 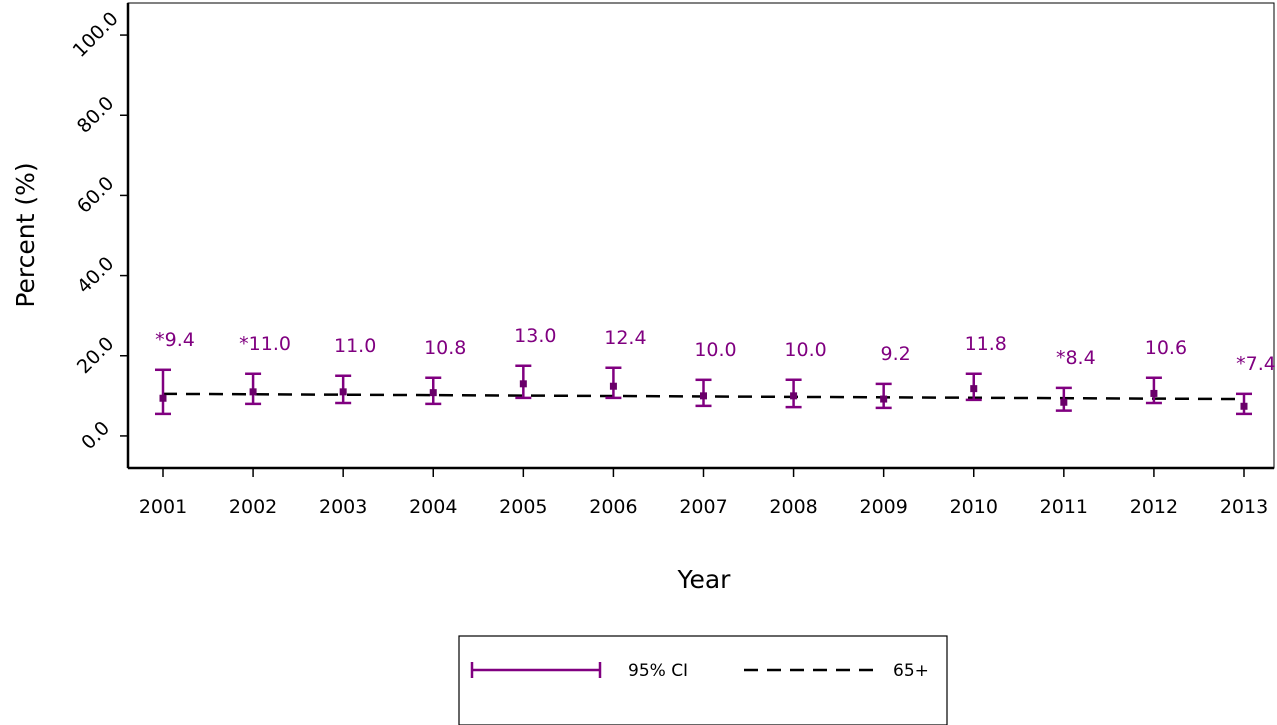 What do you see at coordinates (793, 507) in the screenshot?
I see `x-tick-label: 2008` at bounding box center [793, 507].